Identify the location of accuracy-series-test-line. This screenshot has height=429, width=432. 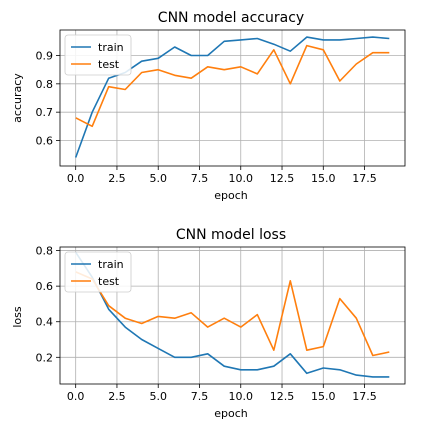
(232, 86).